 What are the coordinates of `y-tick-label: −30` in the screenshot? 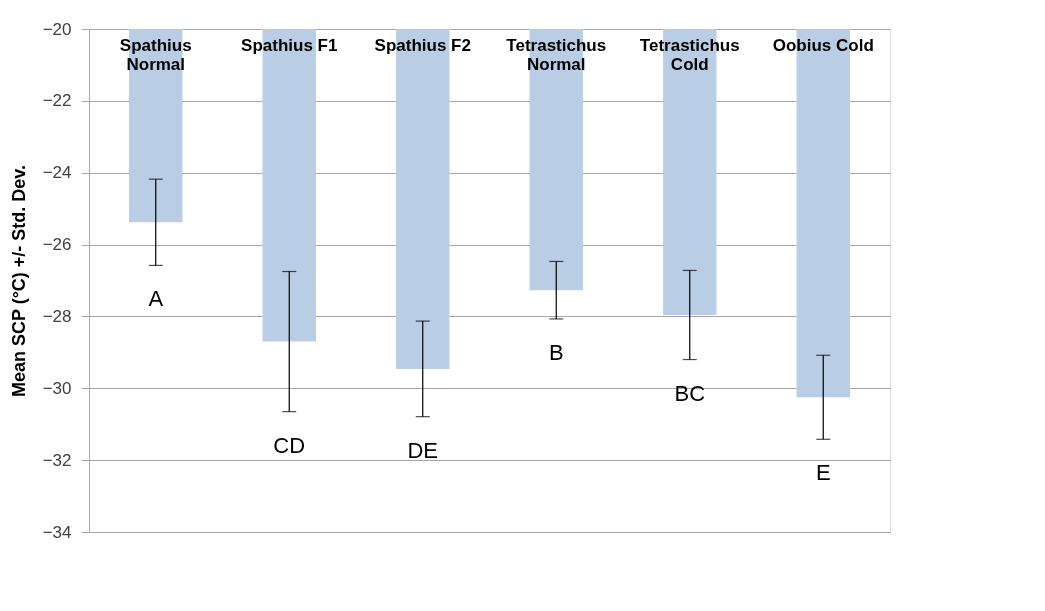 It's located at (57, 388).